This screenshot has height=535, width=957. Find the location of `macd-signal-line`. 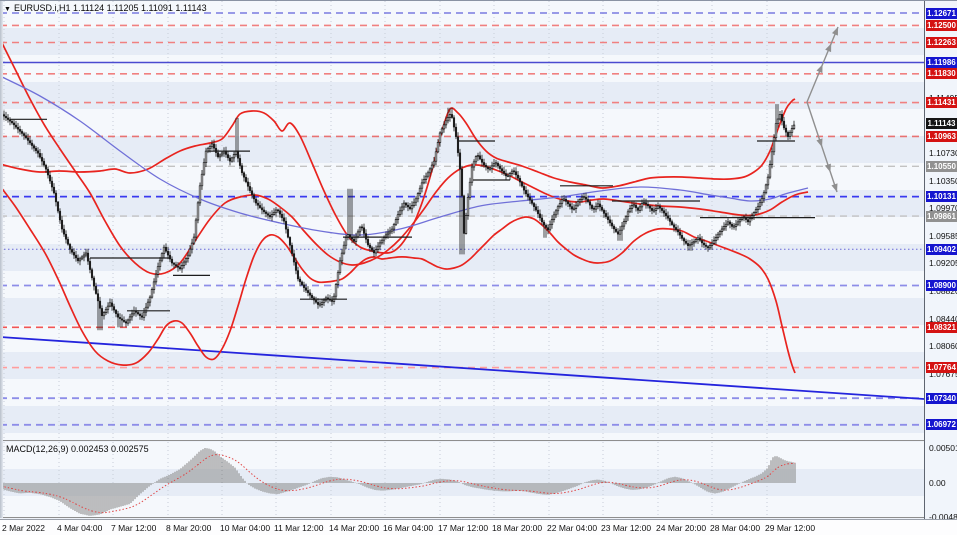

macd-signal-line is located at coordinates (397, 484).